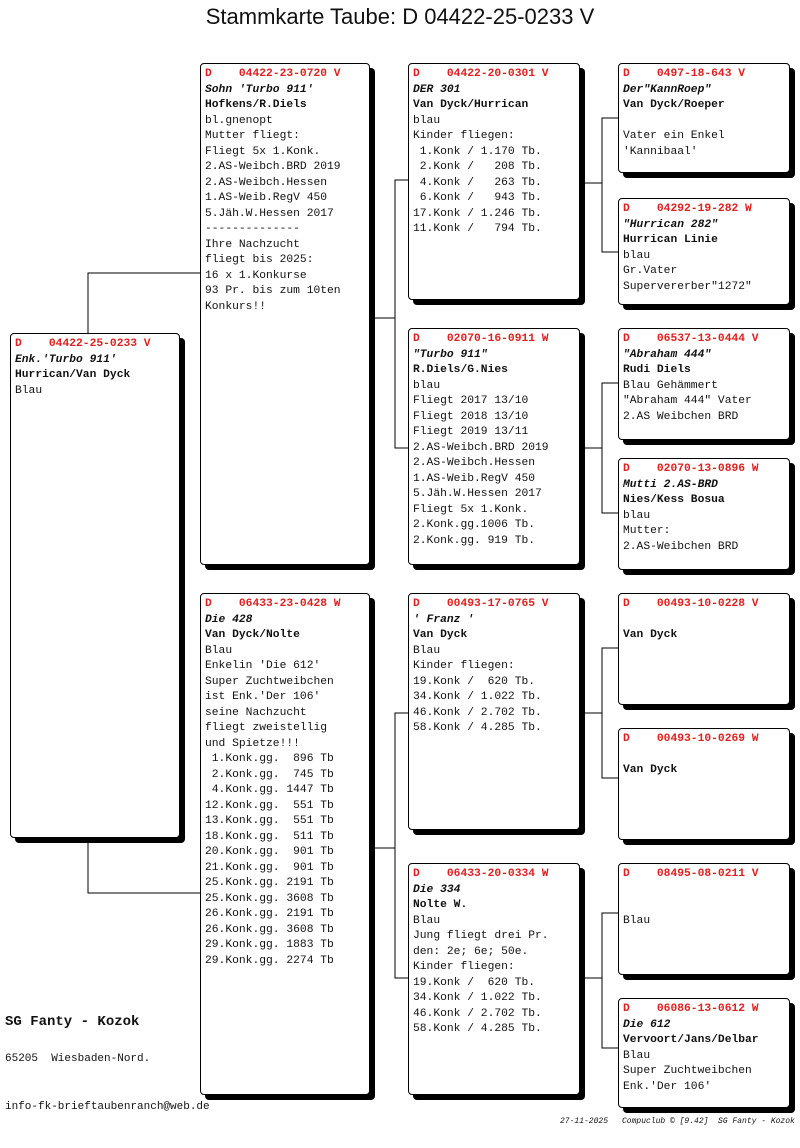 Image resolution: width=800 pixels, height=1148 pixels. What do you see at coordinates (481, 936) in the screenshot?
I see `info-line: Jung fliegt drei Pr.` at bounding box center [481, 936].